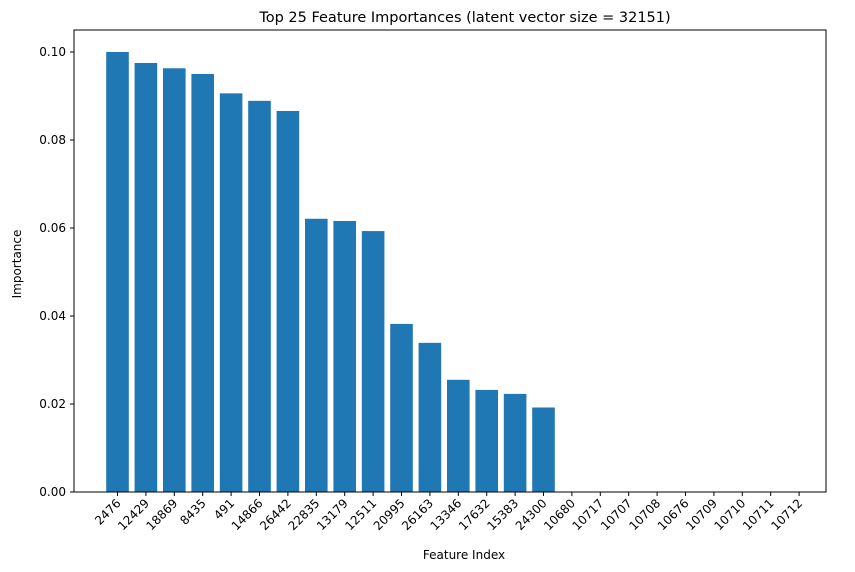 This screenshot has width=855, height=572. I want to click on x-tick-label: 10709, so click(701, 514).